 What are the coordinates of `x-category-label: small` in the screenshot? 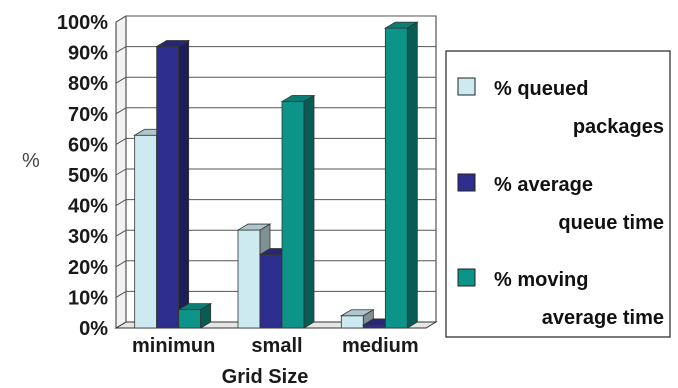 It's located at (276, 346).